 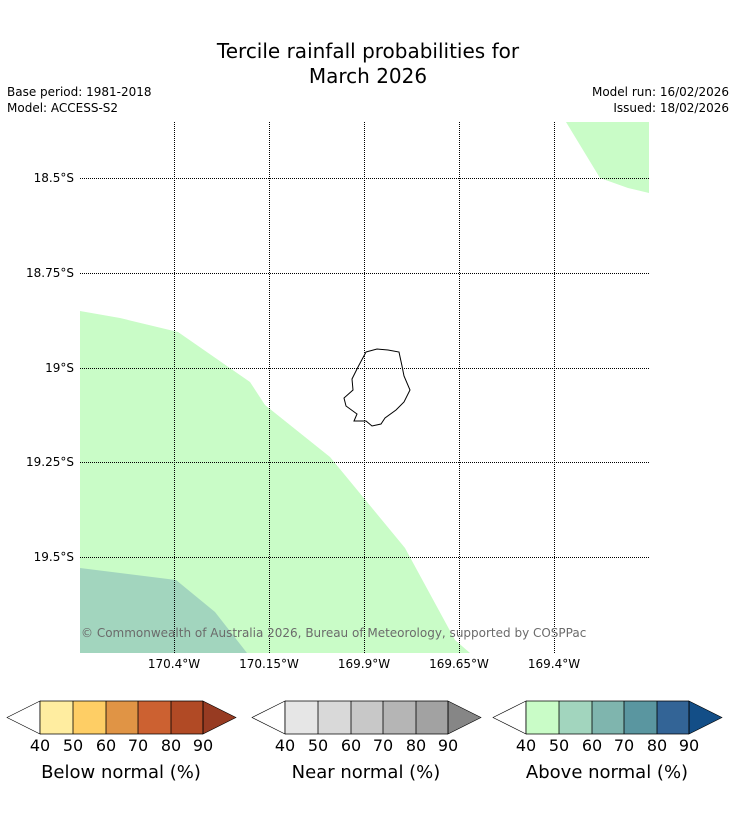 What do you see at coordinates (73, 745) in the screenshot?
I see `below-tick-50: 50` at bounding box center [73, 745].